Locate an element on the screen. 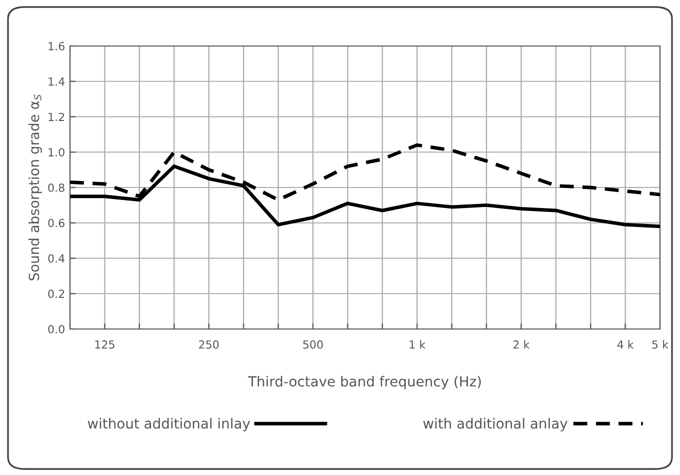  x-tick-label: 2 k is located at coordinates (521, 344).